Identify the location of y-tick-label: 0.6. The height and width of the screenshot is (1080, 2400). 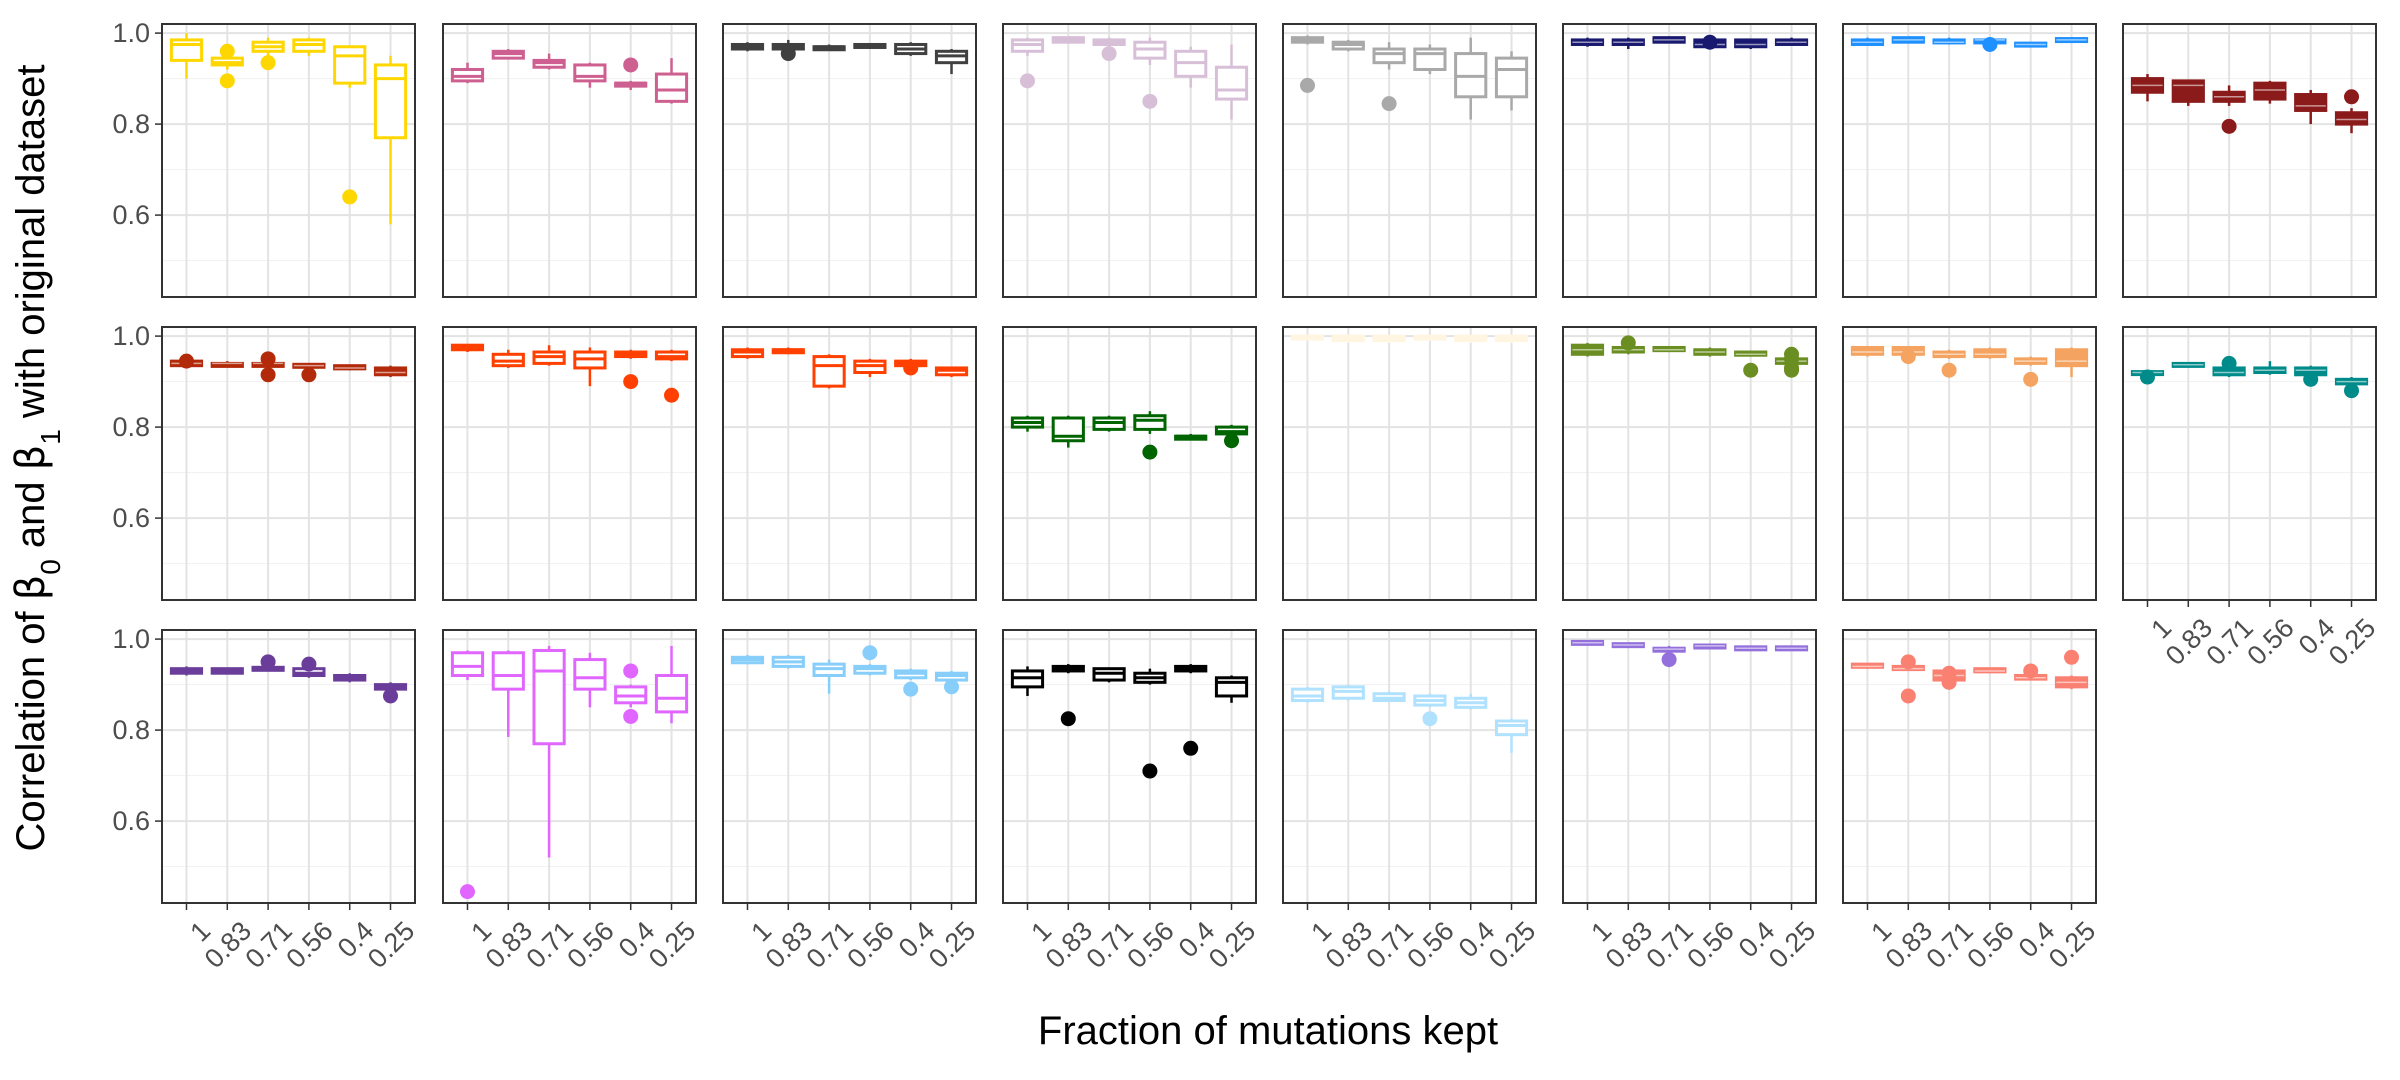
(131, 821).